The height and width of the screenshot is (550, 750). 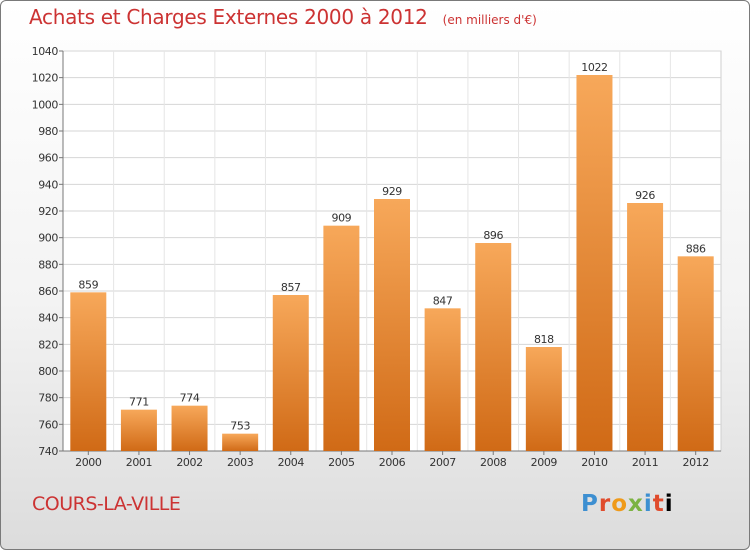 I want to click on x-tick-label: 2007, so click(x=442, y=462).